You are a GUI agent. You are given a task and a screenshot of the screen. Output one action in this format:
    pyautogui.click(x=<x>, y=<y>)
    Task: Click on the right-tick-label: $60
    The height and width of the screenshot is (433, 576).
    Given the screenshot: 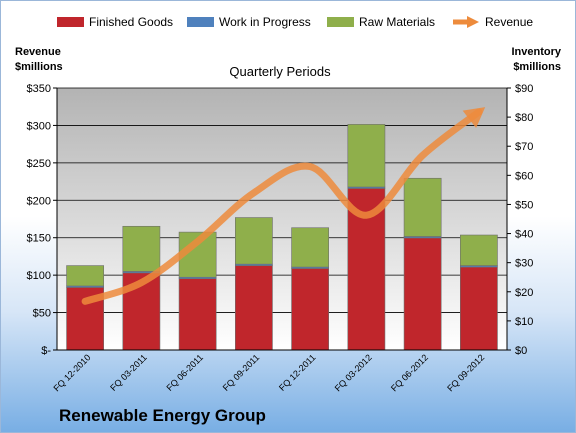 What is the action you would take?
    pyautogui.click(x=524, y=176)
    